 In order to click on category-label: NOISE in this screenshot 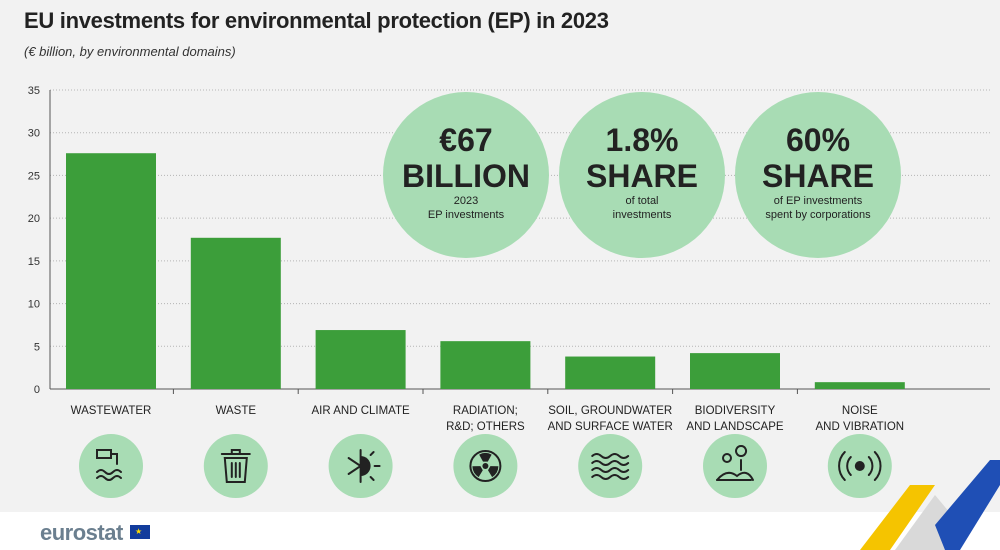, I will do `click(860, 411)`.